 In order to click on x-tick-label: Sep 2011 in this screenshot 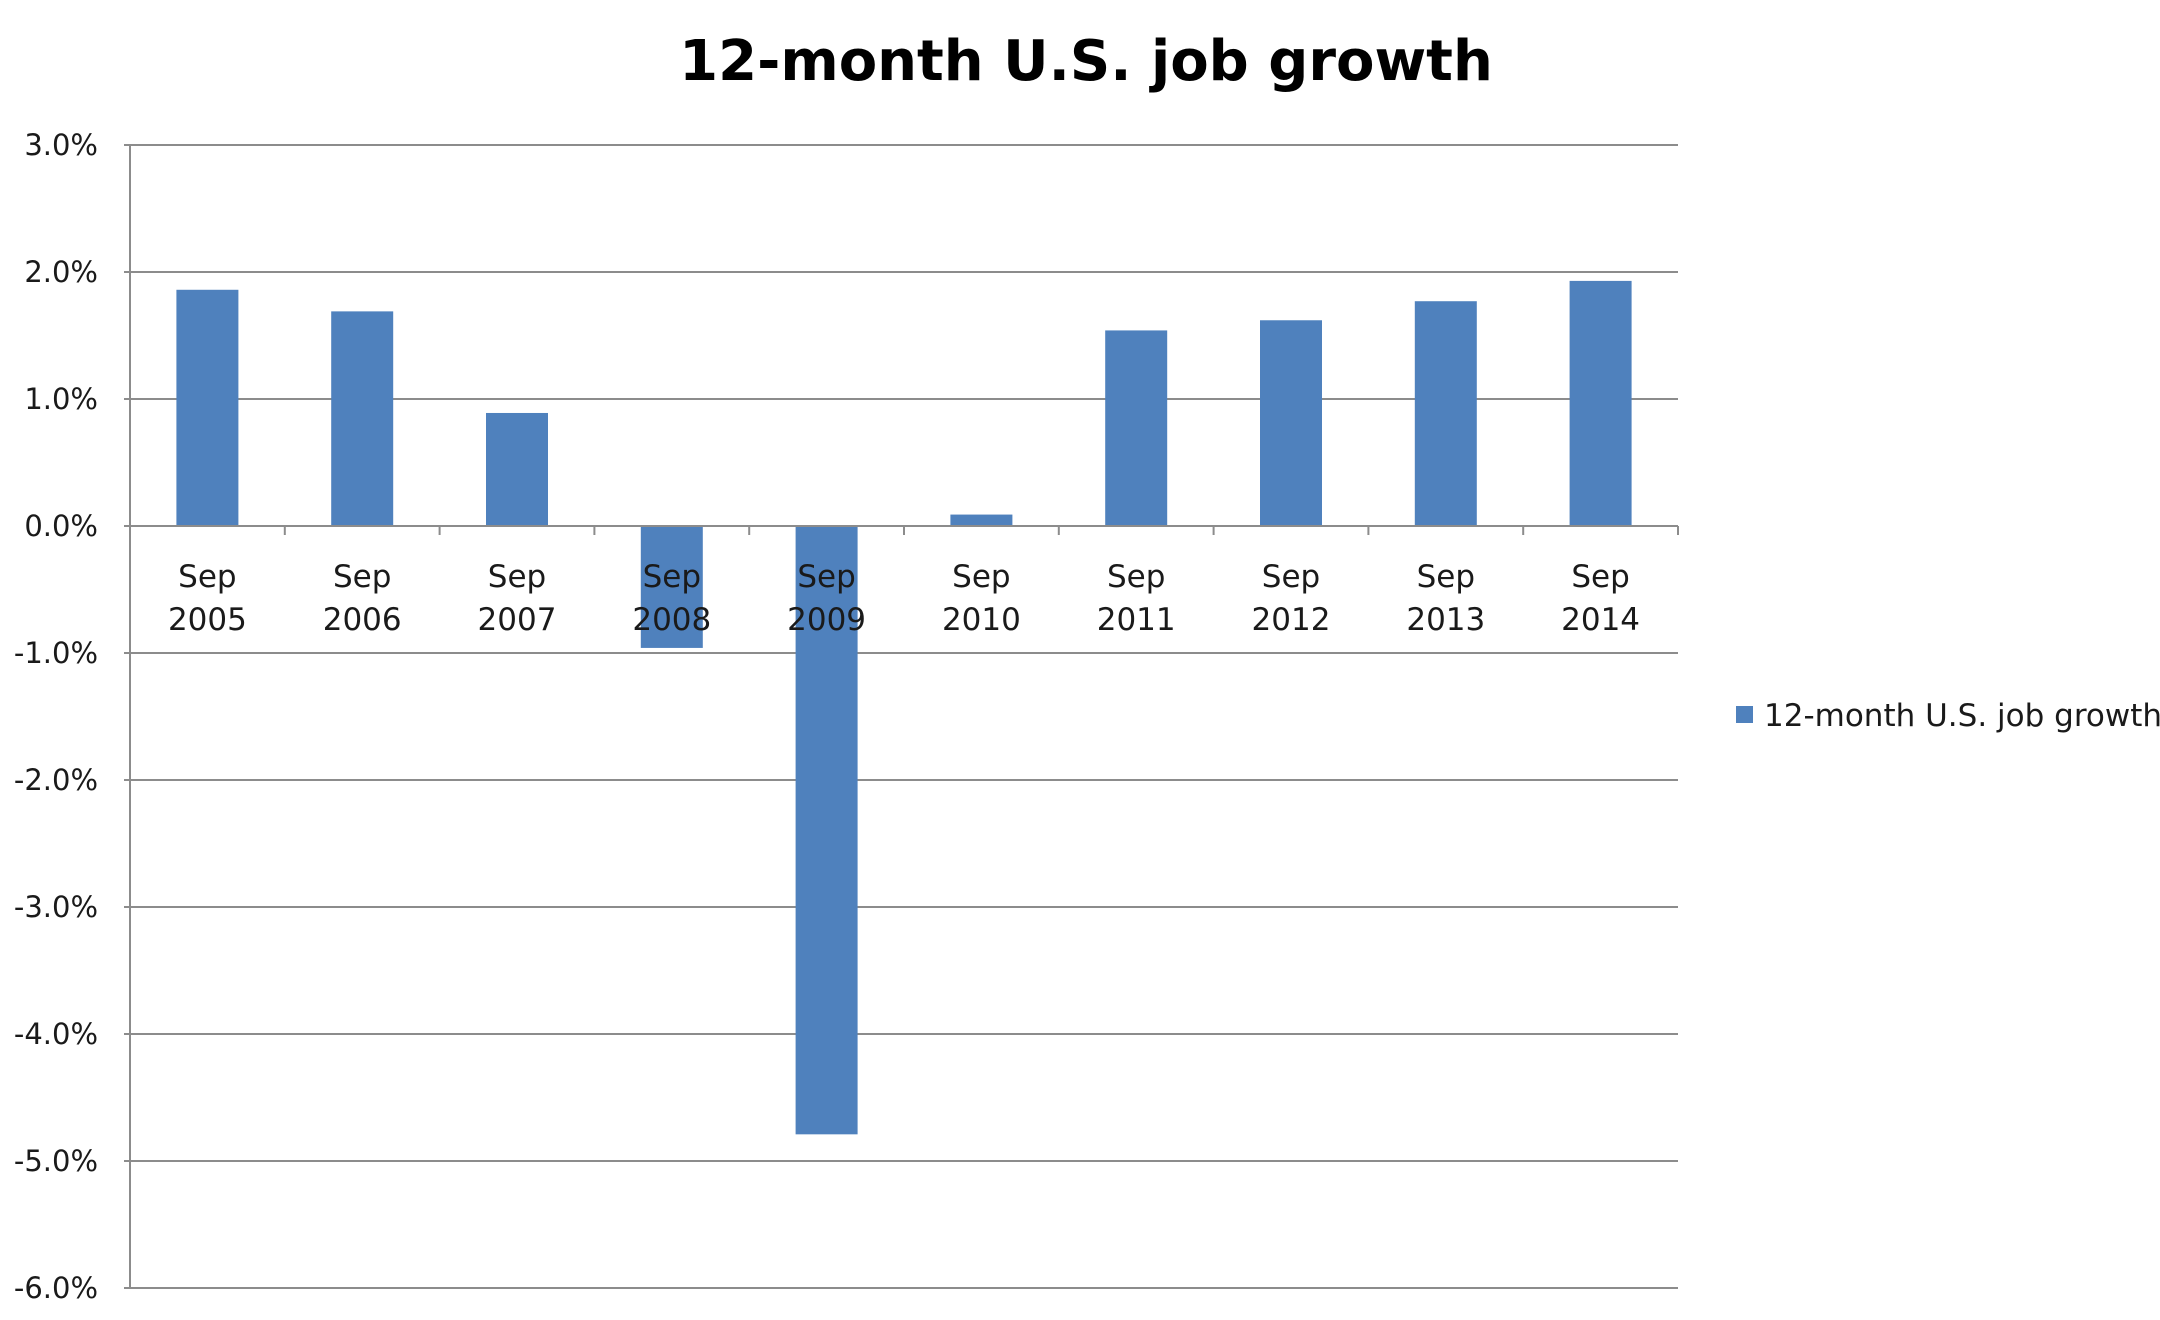, I will do `click(1136, 598)`.